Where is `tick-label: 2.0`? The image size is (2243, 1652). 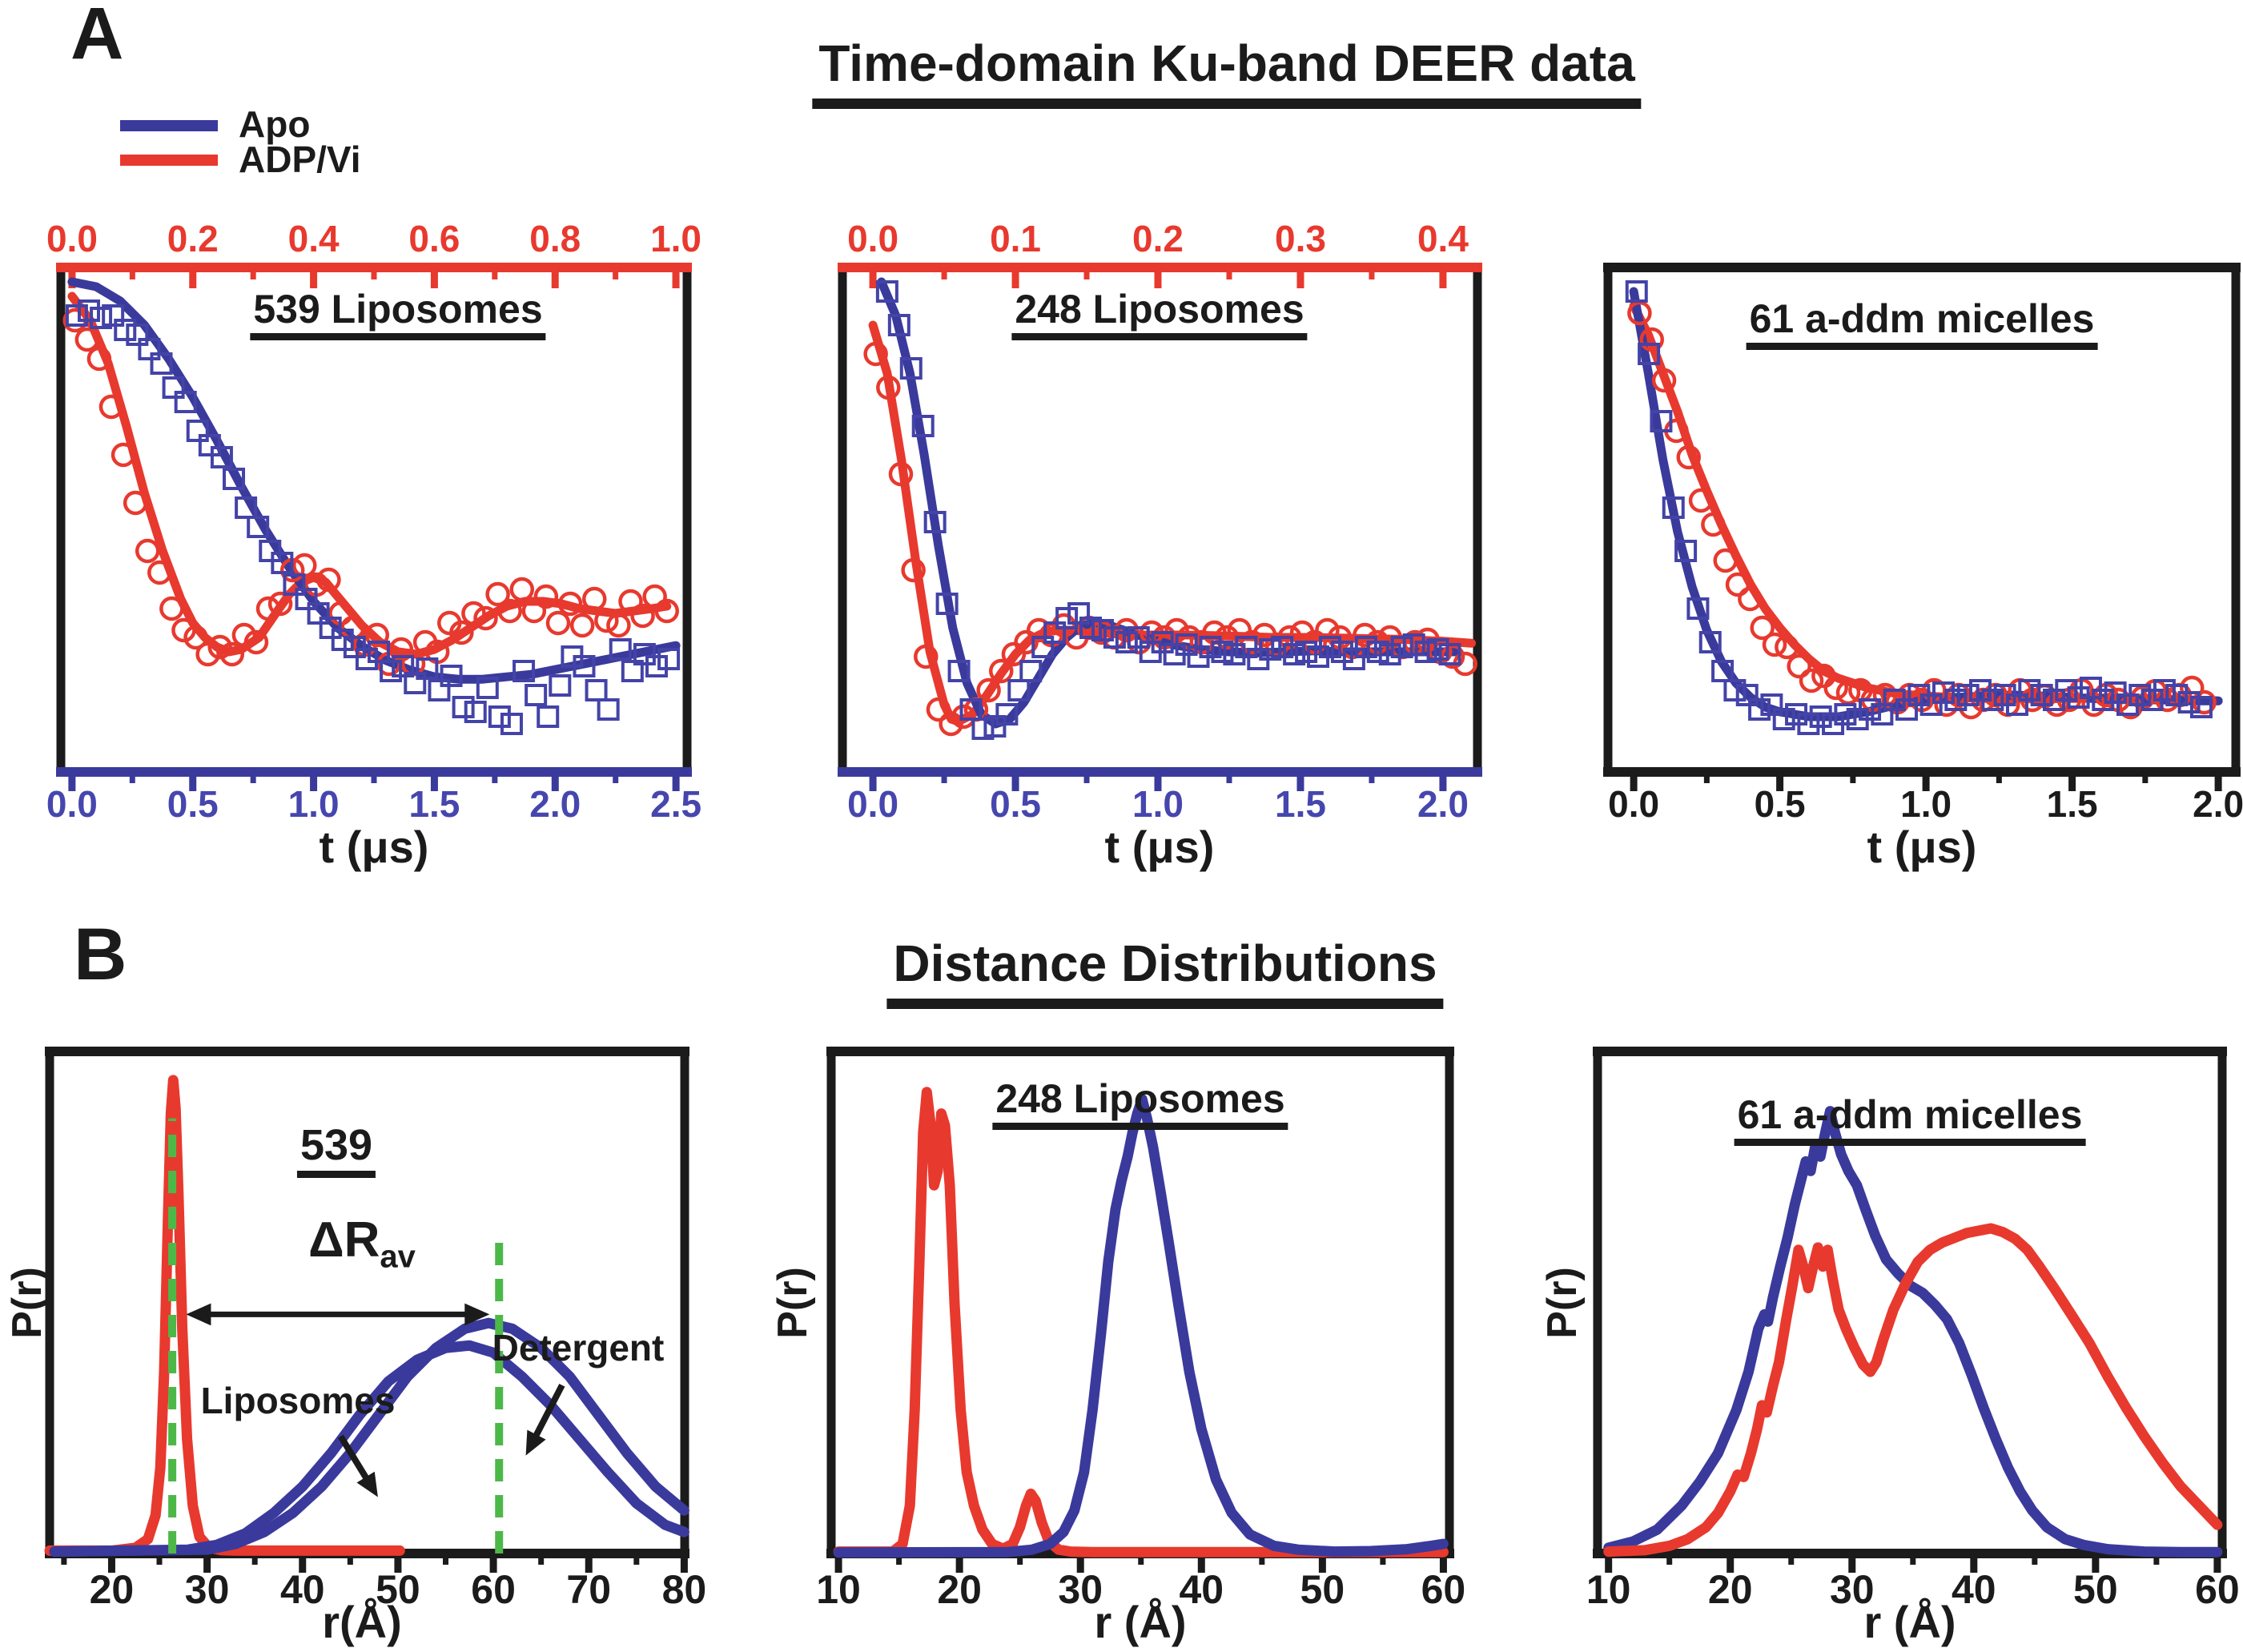
tick-label: 2.0 is located at coordinates (1443, 804).